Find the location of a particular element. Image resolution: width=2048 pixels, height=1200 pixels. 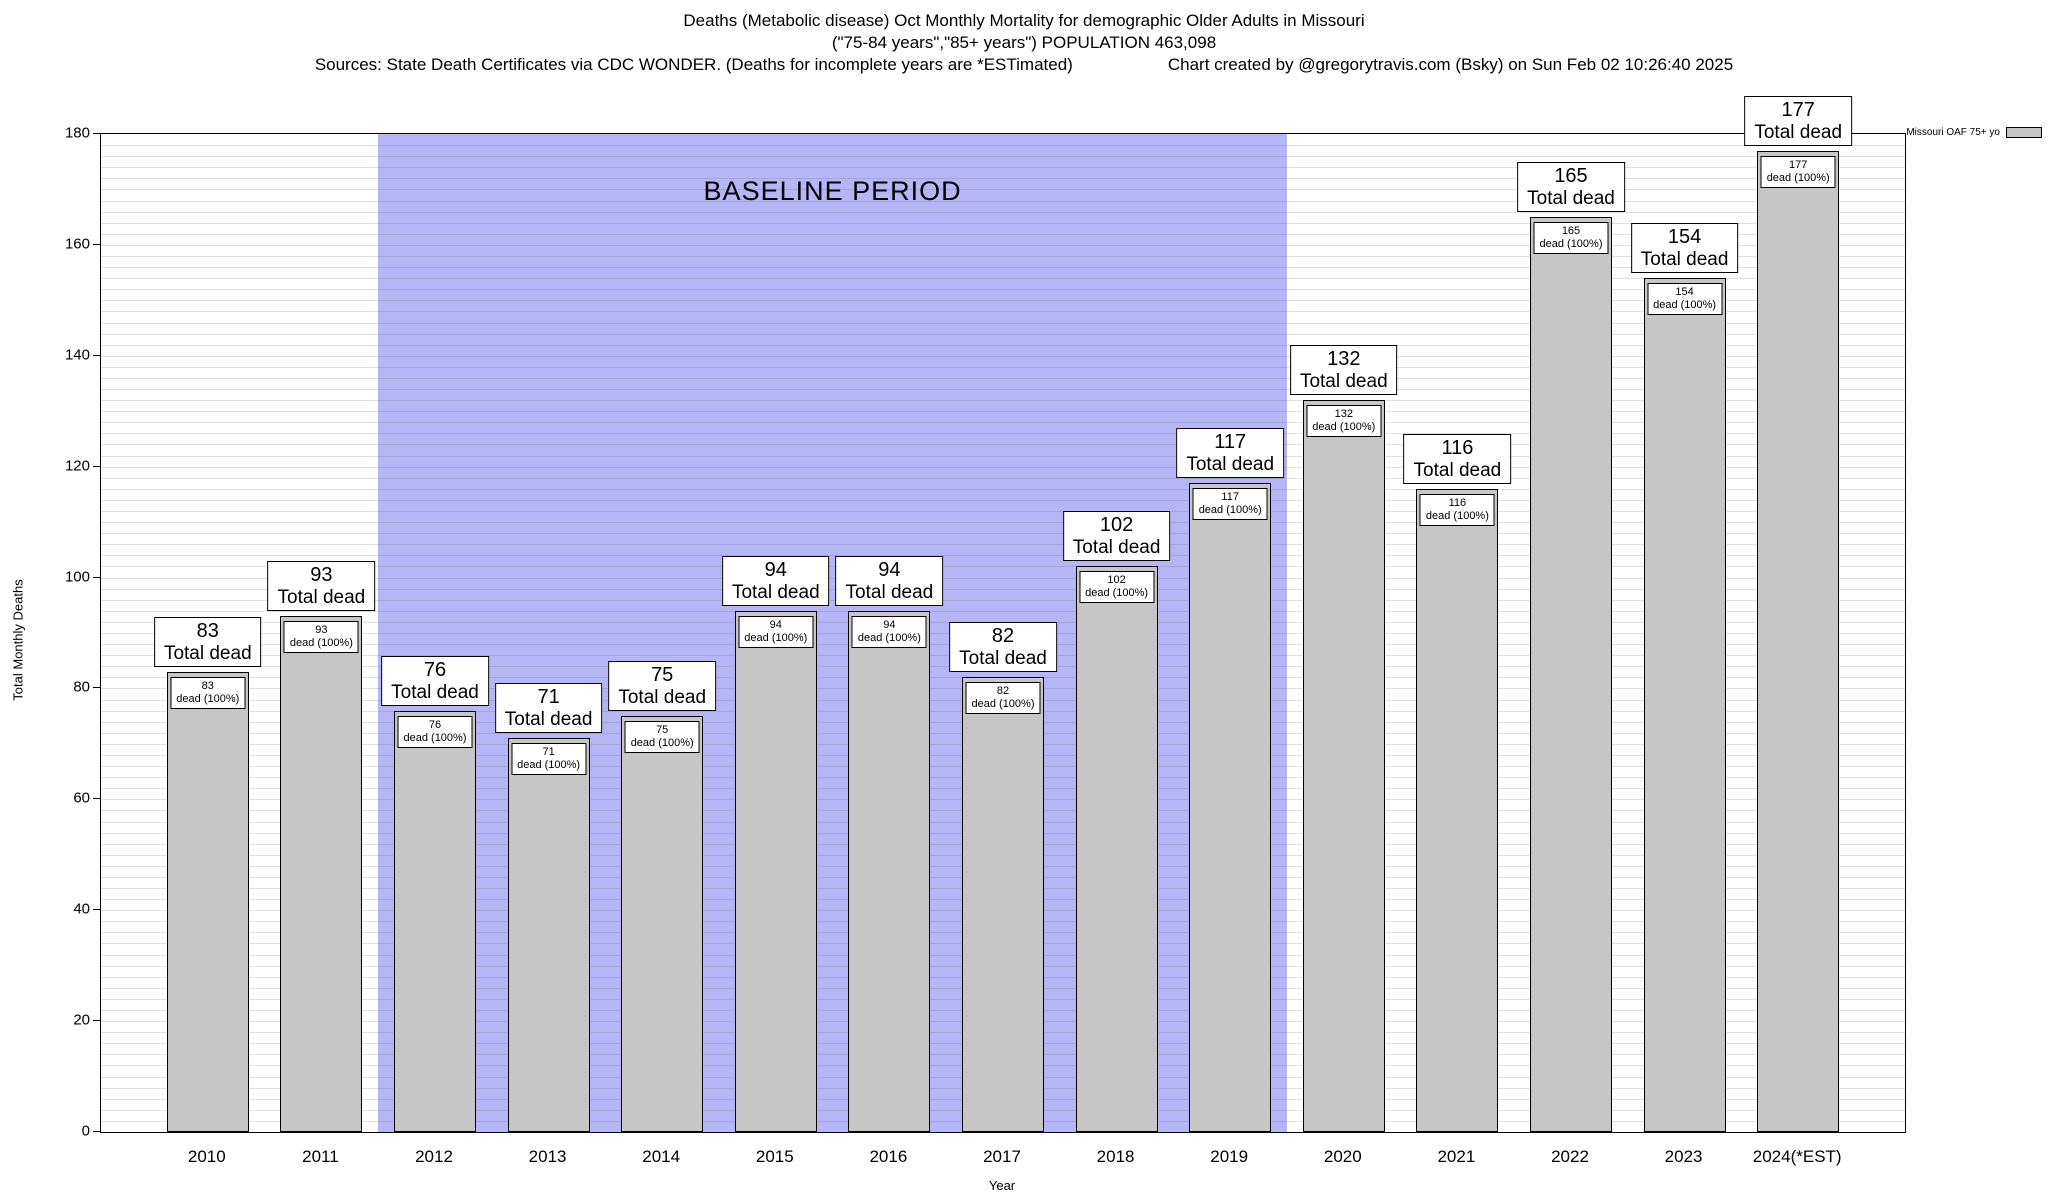

bar-total-value: 71 is located at coordinates (548, 697).